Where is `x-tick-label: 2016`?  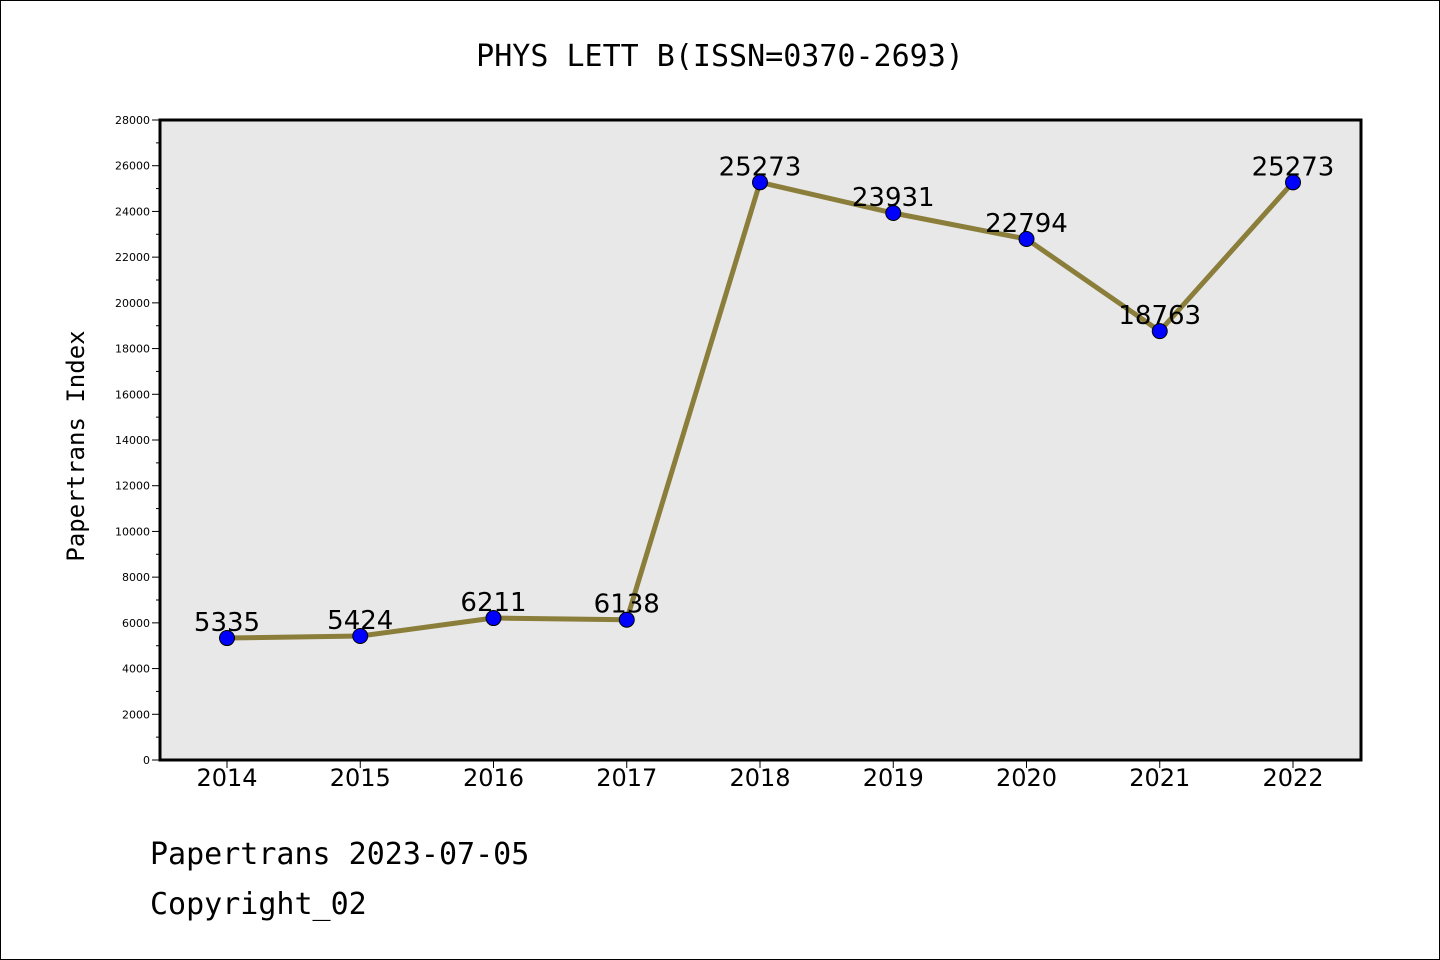
x-tick-label: 2016 is located at coordinates (493, 778).